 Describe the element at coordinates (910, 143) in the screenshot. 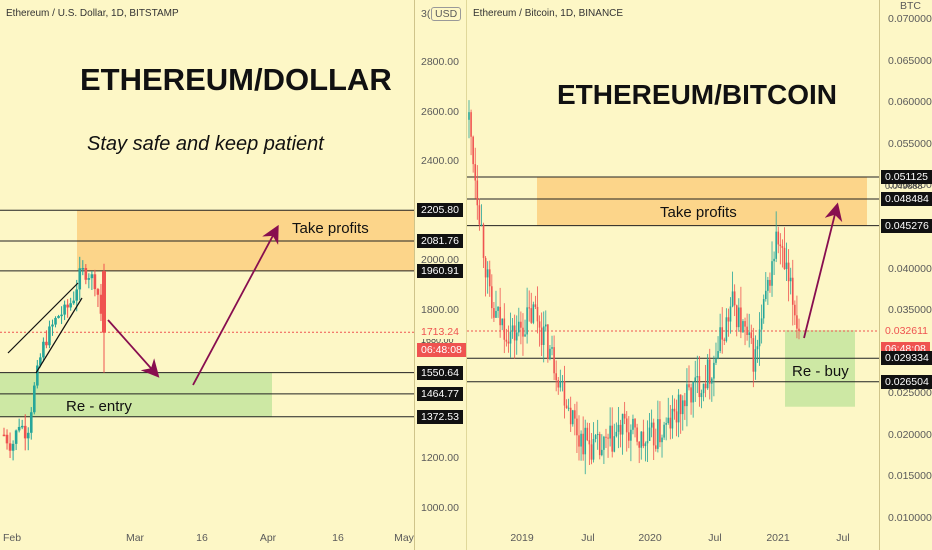

I see `right-y-tick: 0.055000` at that location.